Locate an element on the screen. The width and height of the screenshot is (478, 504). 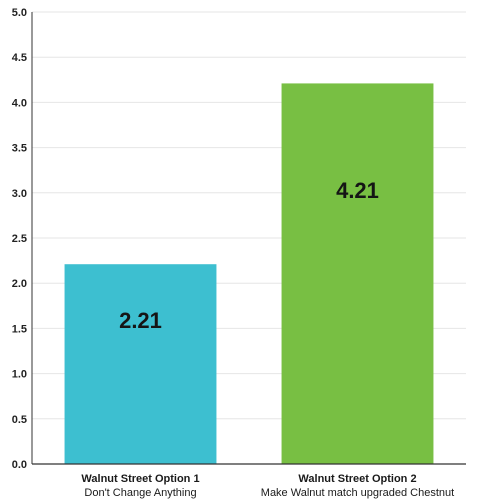
bar is located at coordinates (140, 364).